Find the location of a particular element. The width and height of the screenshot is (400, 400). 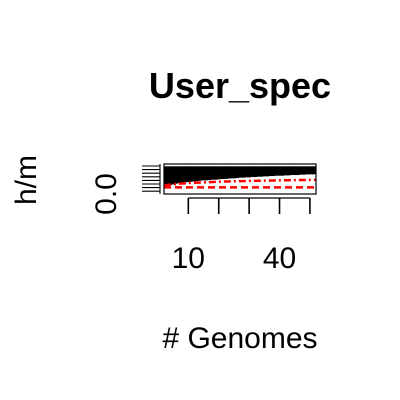

y-tick-label: 0.0 is located at coordinates (106, 194).